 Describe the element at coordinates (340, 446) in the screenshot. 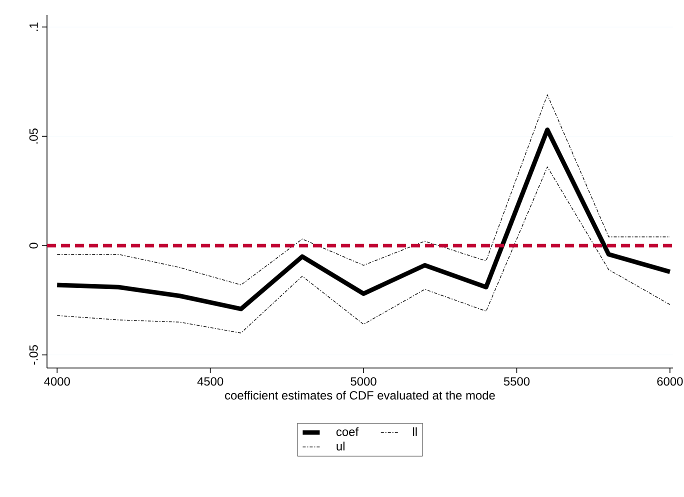

I see `legend-label: ul` at that location.